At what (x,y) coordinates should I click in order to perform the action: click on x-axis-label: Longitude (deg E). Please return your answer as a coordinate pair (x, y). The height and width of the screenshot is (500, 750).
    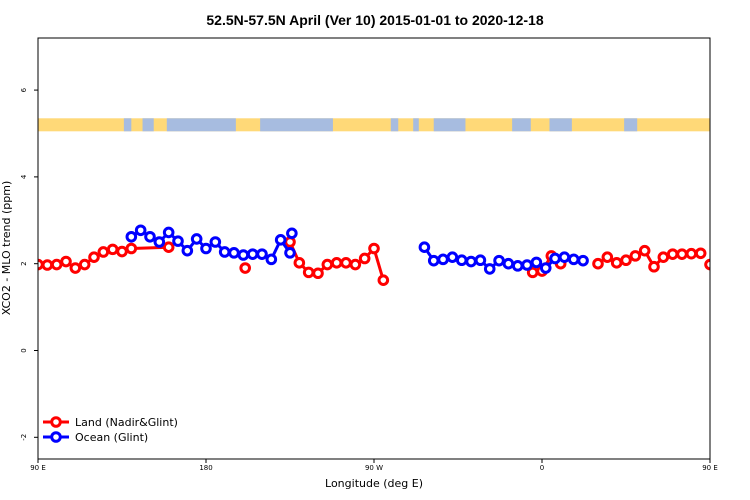
    Looking at the image, I should click on (374, 483).